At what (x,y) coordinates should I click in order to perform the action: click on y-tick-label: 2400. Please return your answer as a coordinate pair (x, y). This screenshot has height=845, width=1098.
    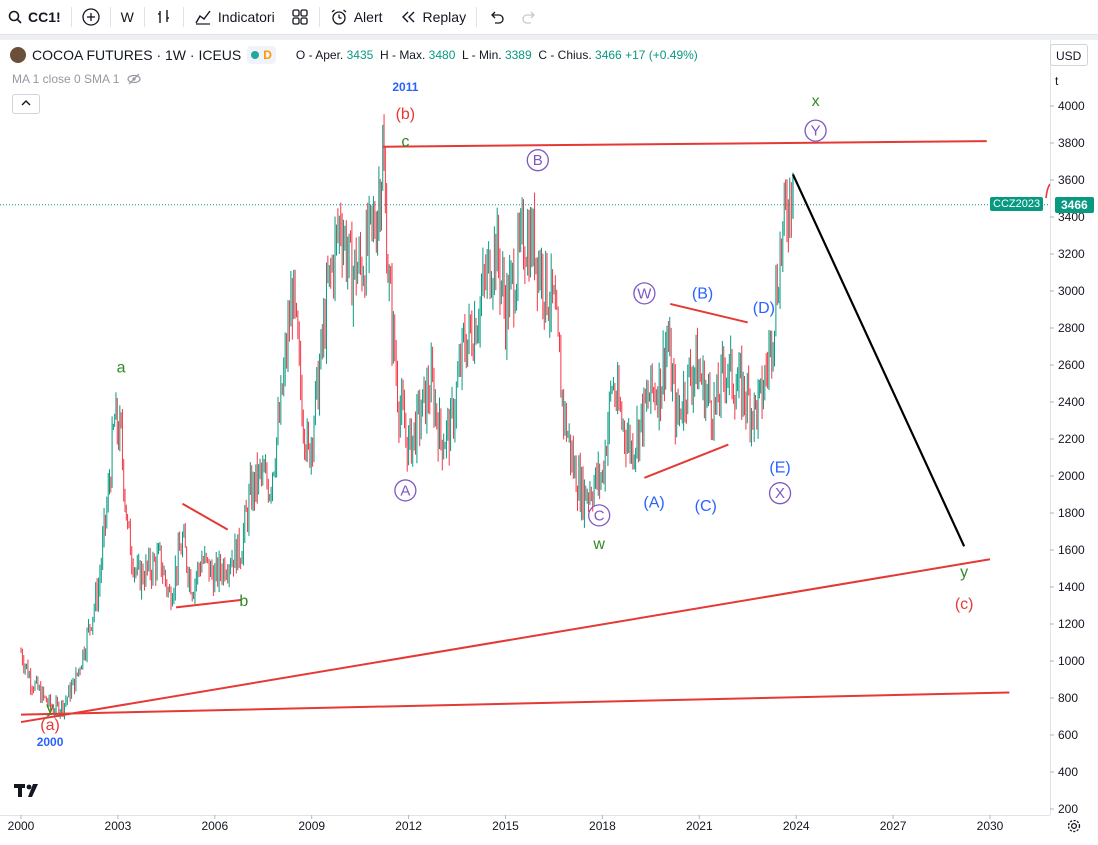
    Looking at the image, I should click on (1071, 402).